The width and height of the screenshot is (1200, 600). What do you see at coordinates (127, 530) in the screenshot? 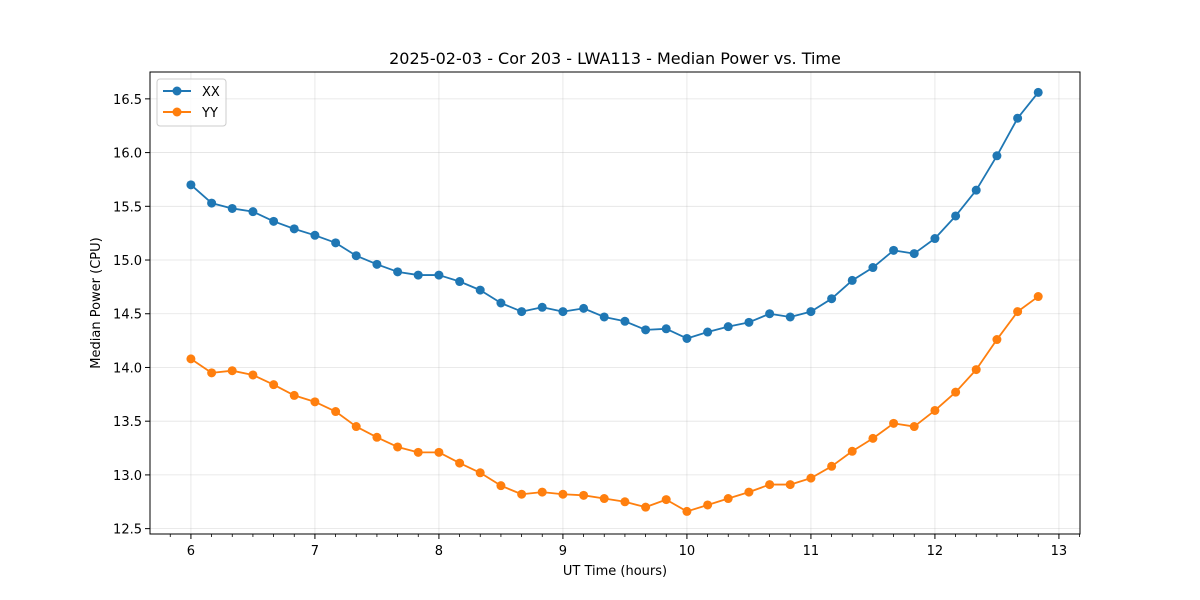
I see `y-tick-label: 12.5` at bounding box center [127, 530].